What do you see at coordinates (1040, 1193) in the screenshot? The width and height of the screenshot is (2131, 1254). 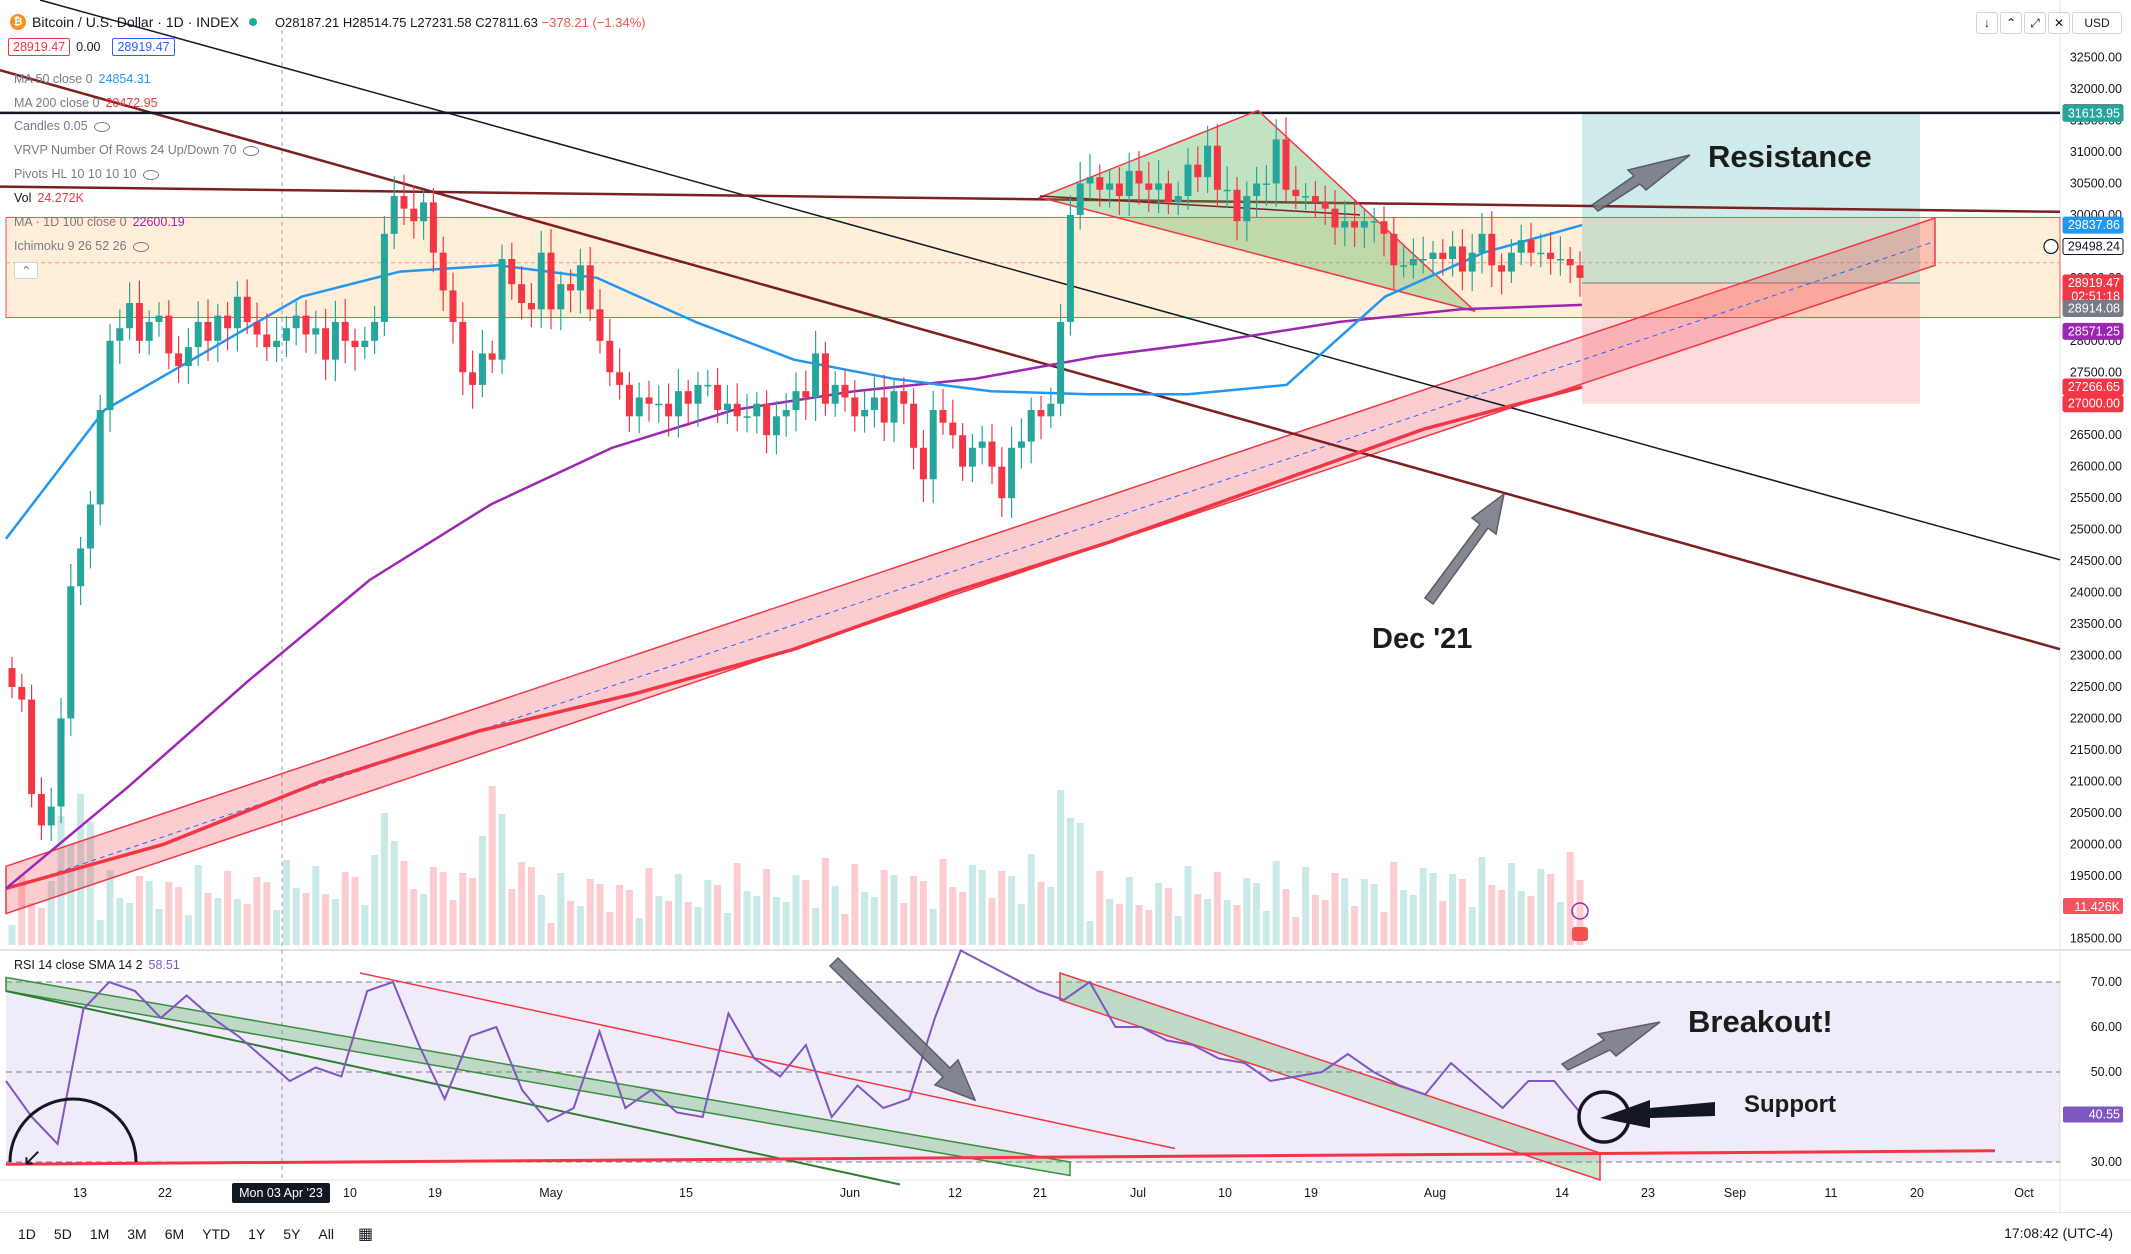 I see `time-tick-label: 21` at bounding box center [1040, 1193].